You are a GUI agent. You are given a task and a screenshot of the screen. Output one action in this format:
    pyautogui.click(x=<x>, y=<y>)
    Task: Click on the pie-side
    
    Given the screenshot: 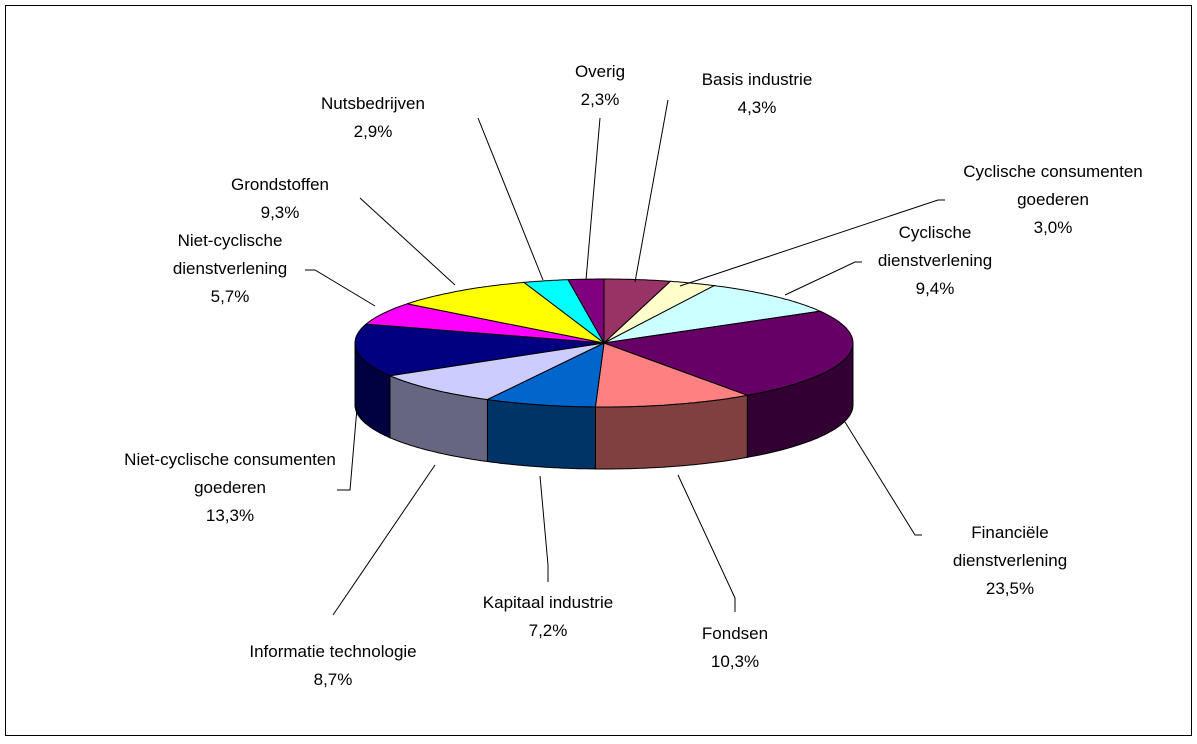 What is the action you would take?
    pyautogui.click(x=541, y=434)
    